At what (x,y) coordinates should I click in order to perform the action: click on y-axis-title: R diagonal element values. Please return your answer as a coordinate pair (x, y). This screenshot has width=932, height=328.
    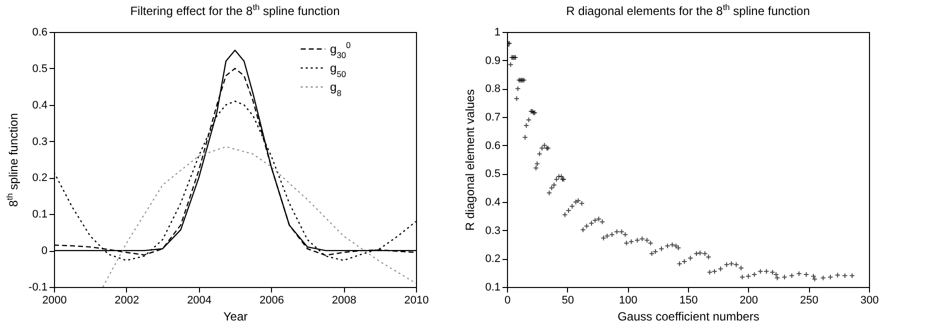
    Looking at the image, I should click on (470, 160).